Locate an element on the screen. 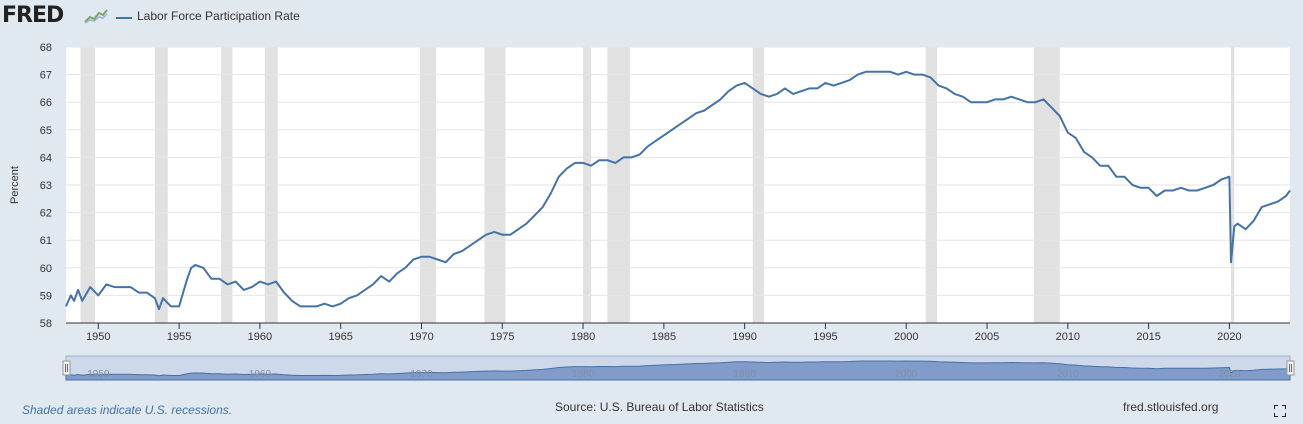 This screenshot has height=424, width=1303. navigator-year-label: 2020 is located at coordinates (1229, 374).